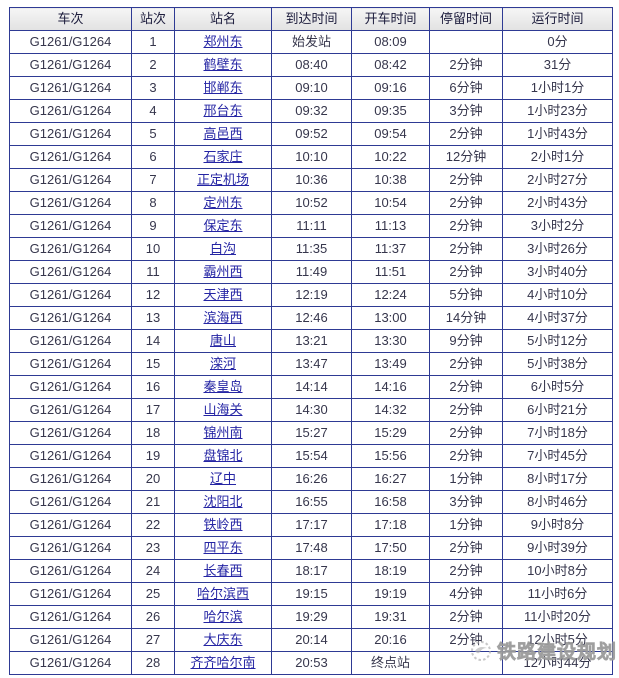  Describe the element at coordinates (557, 617) in the screenshot. I see `duration-cell: 11小时20分` at that location.